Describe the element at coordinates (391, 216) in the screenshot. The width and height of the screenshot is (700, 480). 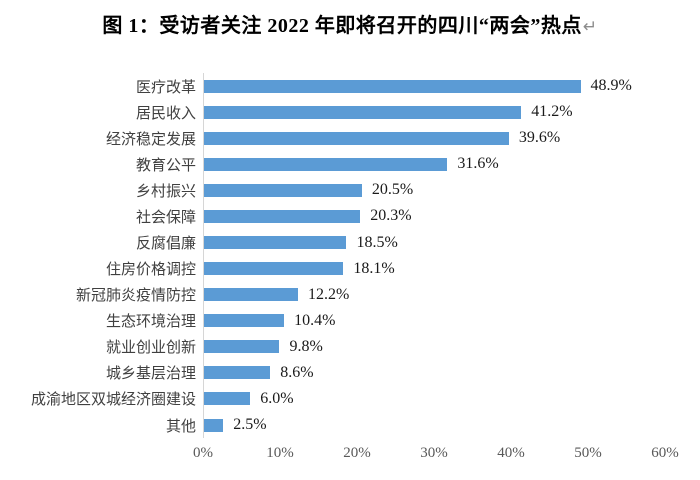
I see `value-label: 20.3%` at that location.